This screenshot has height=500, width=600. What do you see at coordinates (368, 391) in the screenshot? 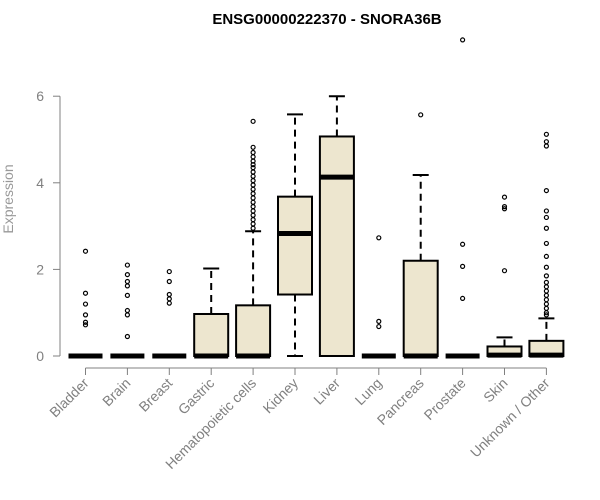
I see `x-tick-label: Lung` at bounding box center [368, 391].